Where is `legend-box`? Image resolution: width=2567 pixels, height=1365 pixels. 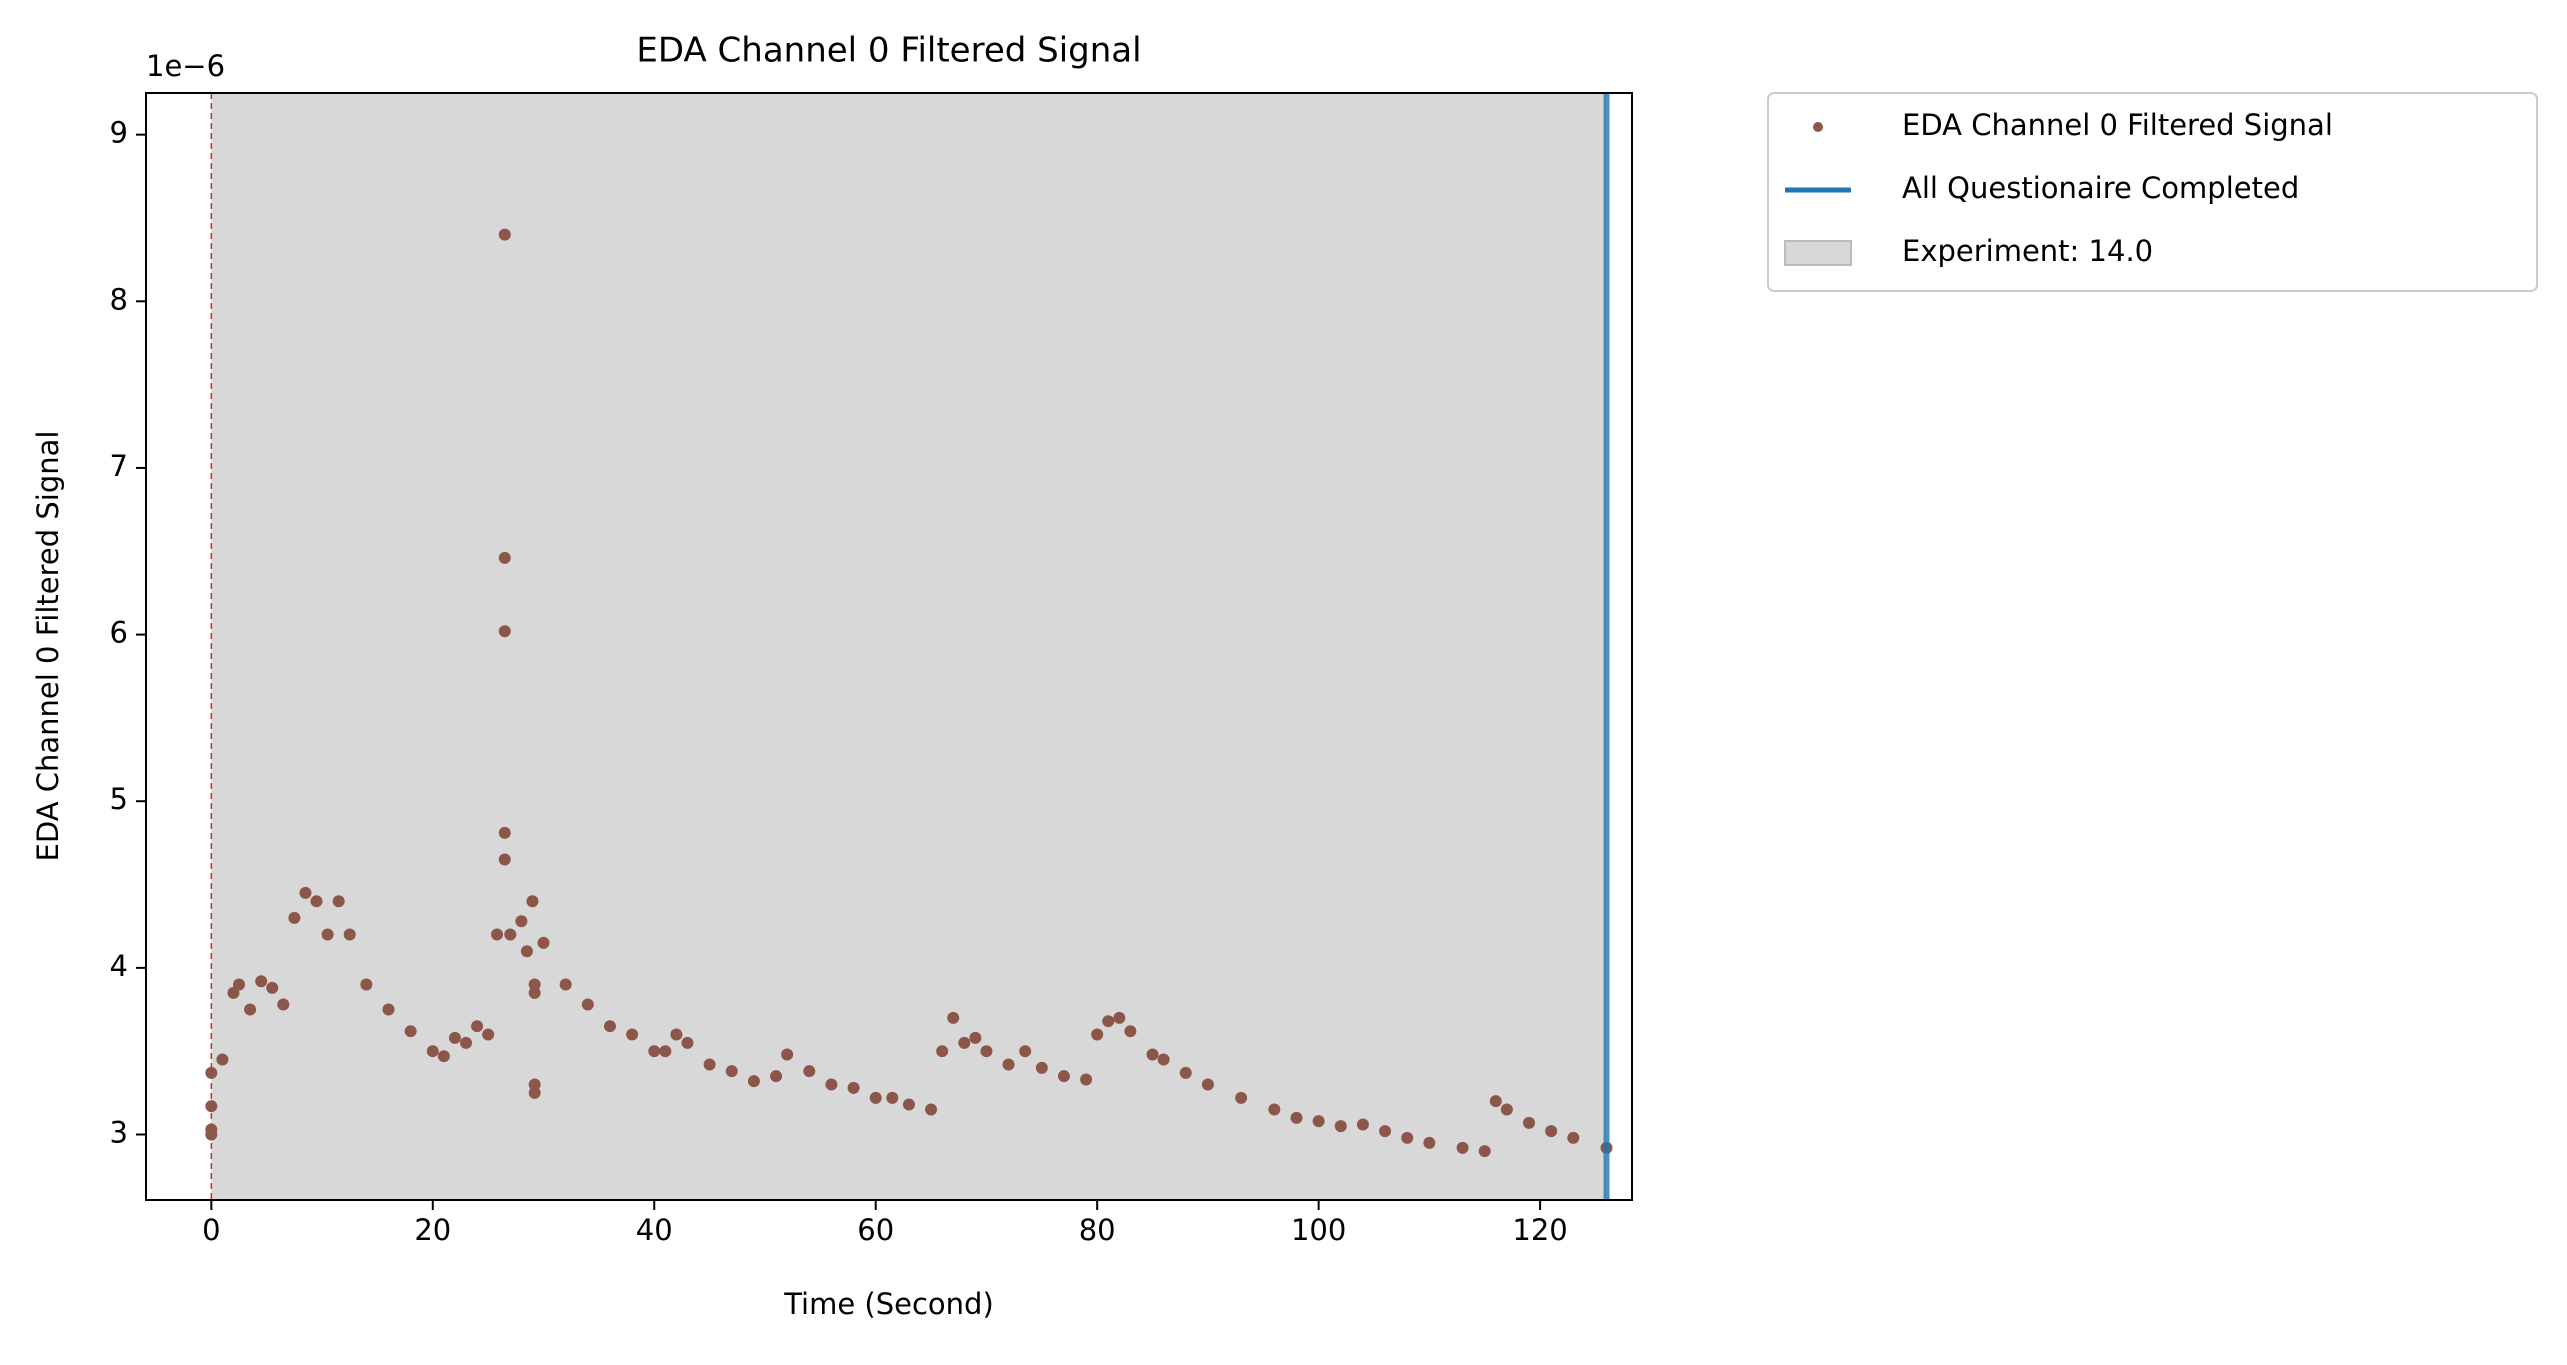 legend-box is located at coordinates (2152, 192).